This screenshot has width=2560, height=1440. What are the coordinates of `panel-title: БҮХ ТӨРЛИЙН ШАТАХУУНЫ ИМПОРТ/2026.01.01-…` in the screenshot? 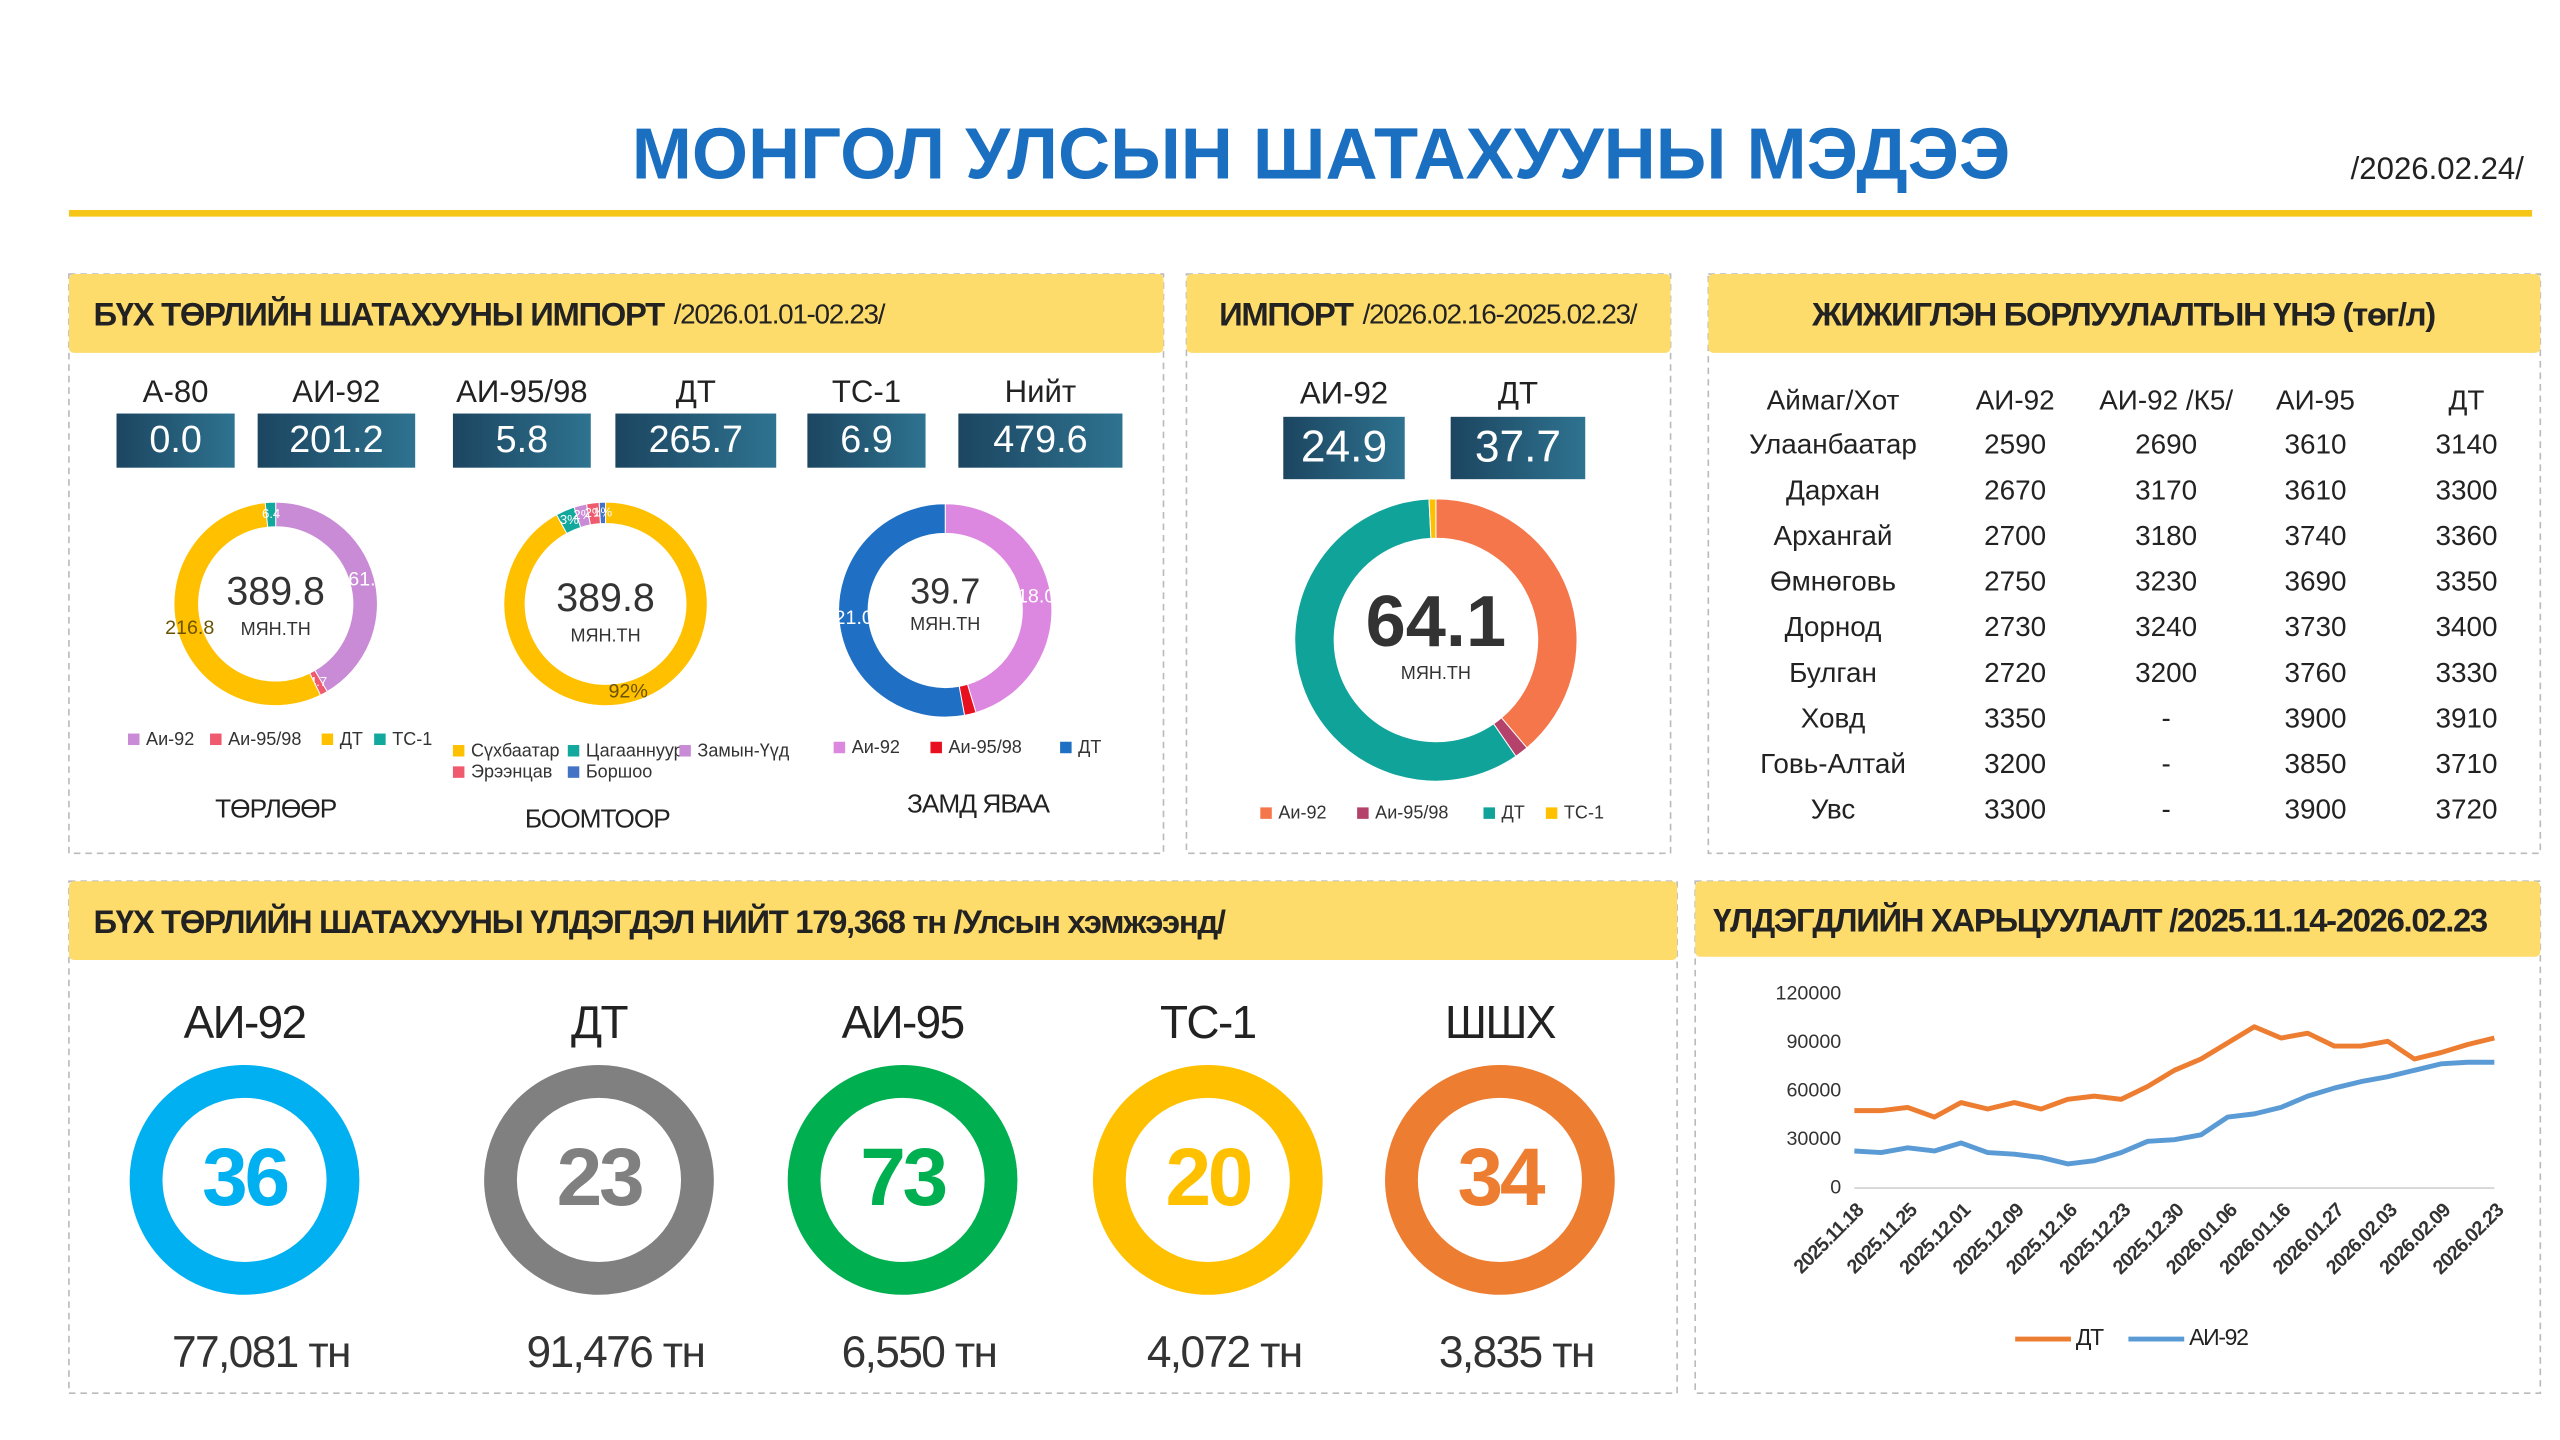 It's located at (490, 313).